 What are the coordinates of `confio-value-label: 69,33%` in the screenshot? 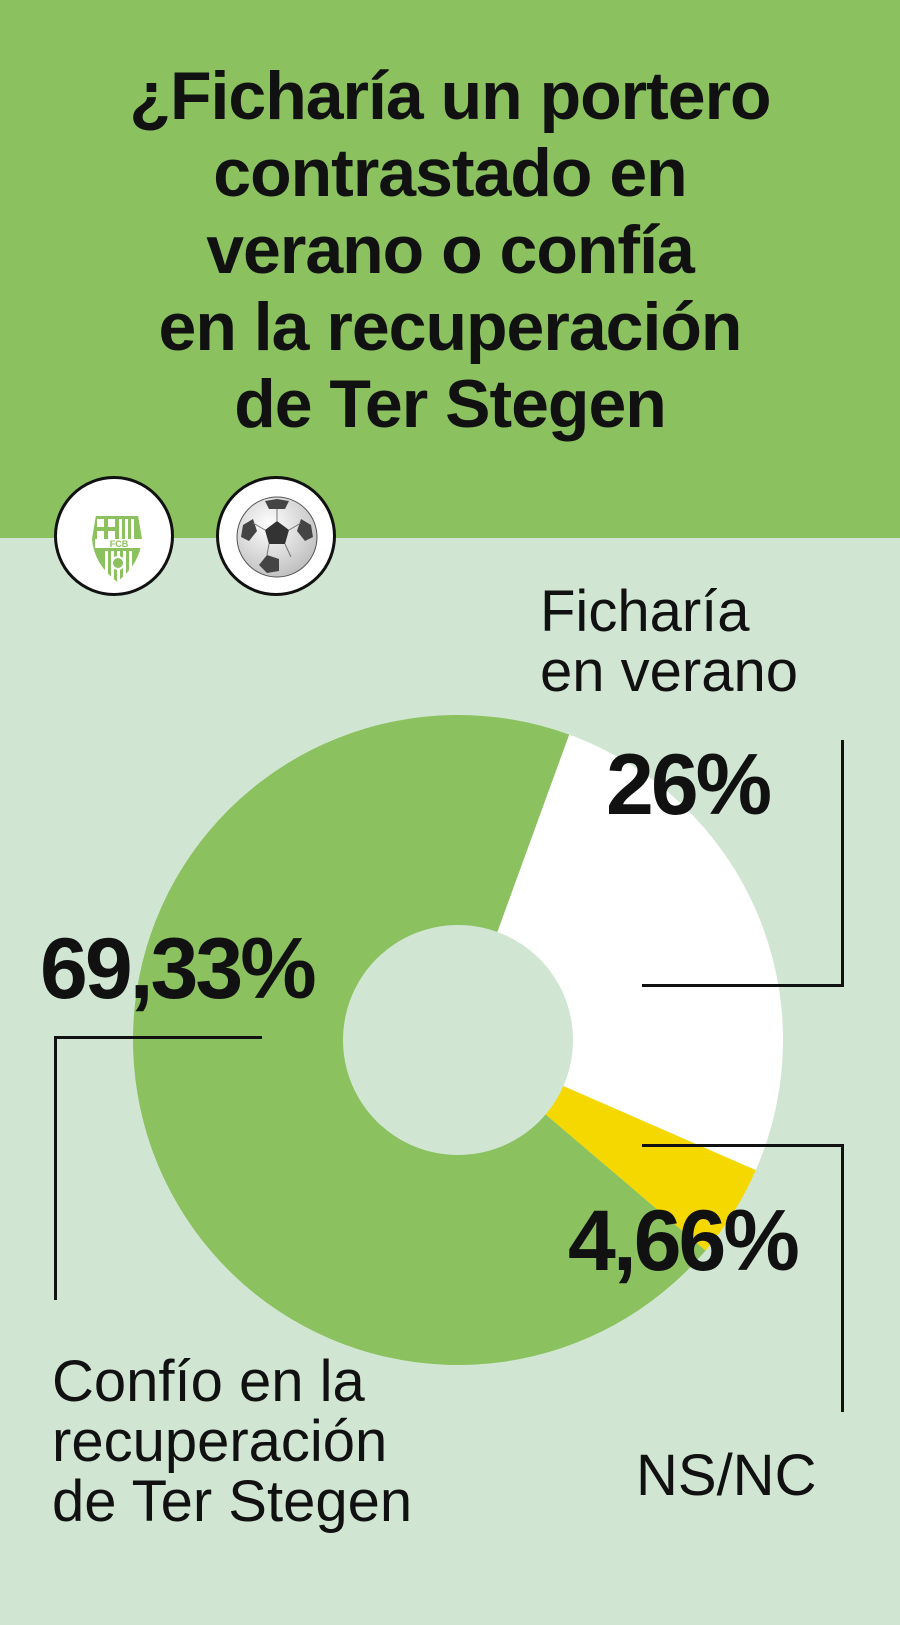 It's located at (178, 969).